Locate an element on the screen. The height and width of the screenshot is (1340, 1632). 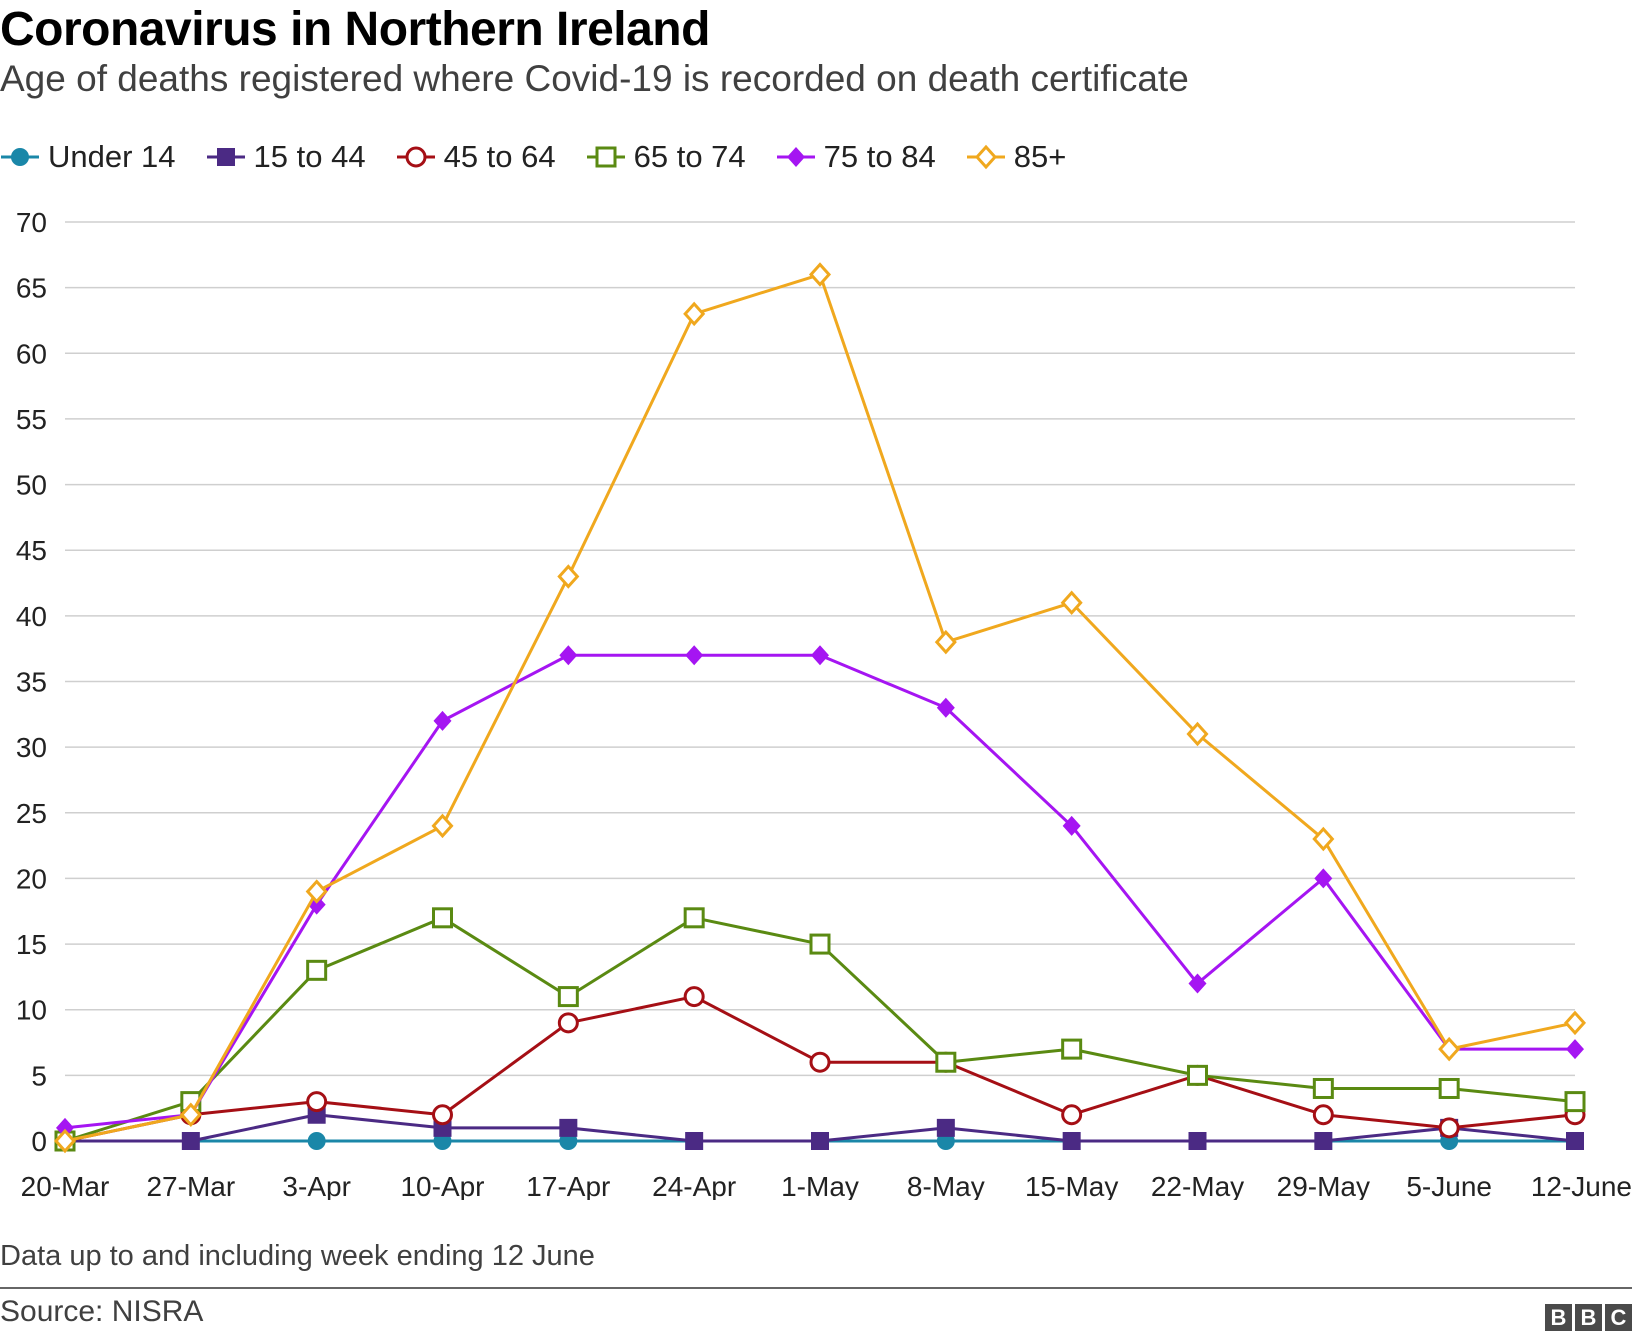
x-tick-label: 1-May is located at coordinates (820, 1185).